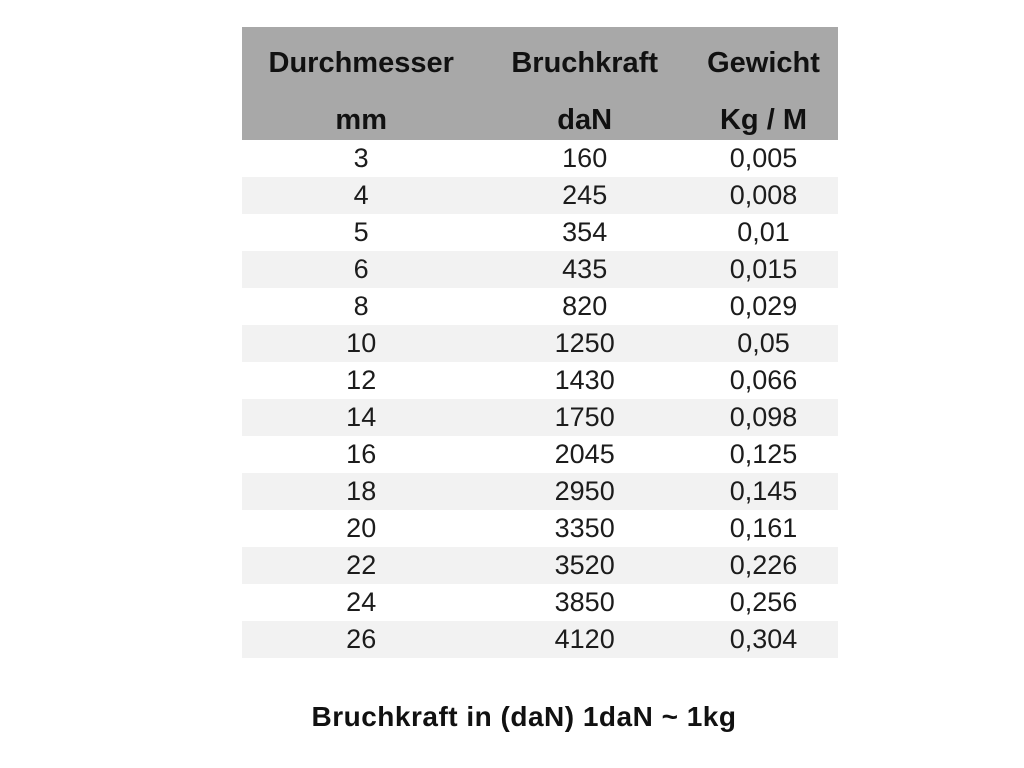  What do you see at coordinates (584, 639) in the screenshot?
I see `table-cell: 4120` at bounding box center [584, 639].